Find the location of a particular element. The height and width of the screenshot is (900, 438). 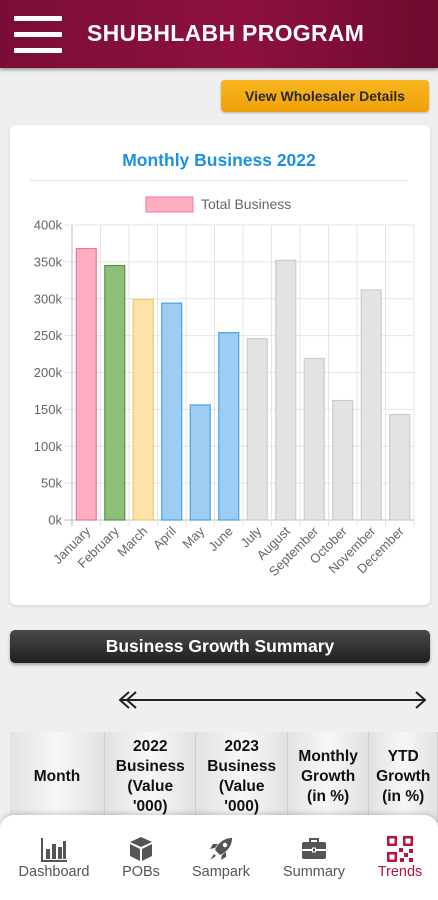

y-tick-label: 200k is located at coordinates (48, 372).